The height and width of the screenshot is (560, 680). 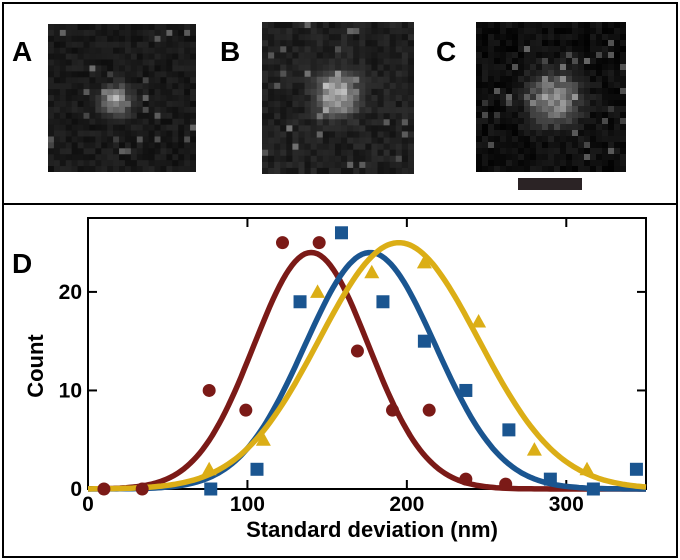 I want to click on x-axis-title: Standard deviation (nm), so click(x=372, y=529).